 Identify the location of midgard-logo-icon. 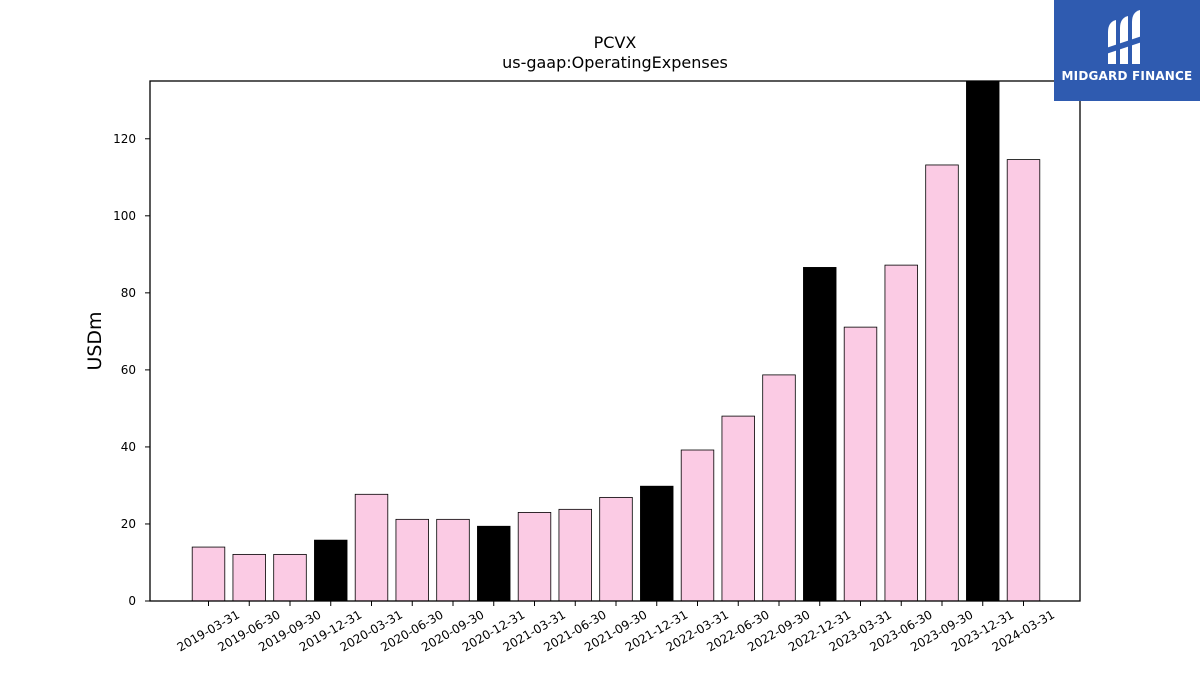
(1124, 37).